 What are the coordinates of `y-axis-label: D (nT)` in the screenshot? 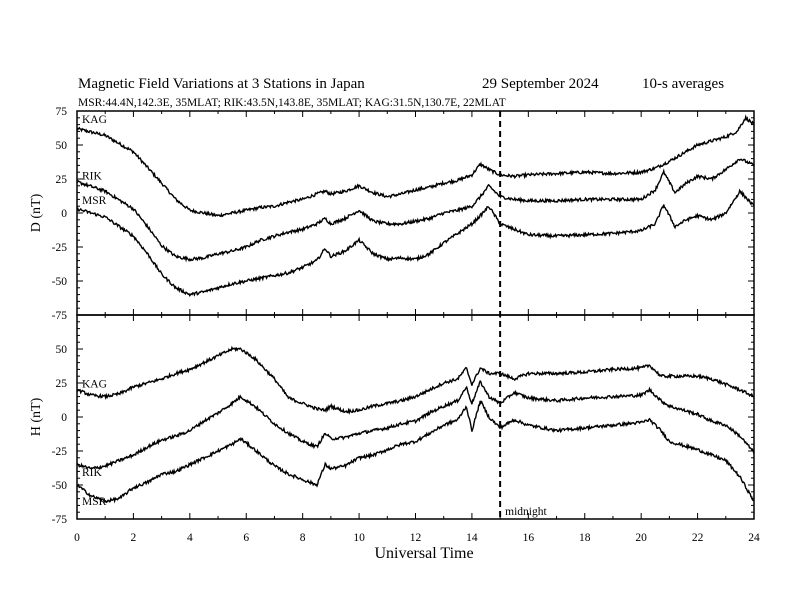 It's located at (36, 212).